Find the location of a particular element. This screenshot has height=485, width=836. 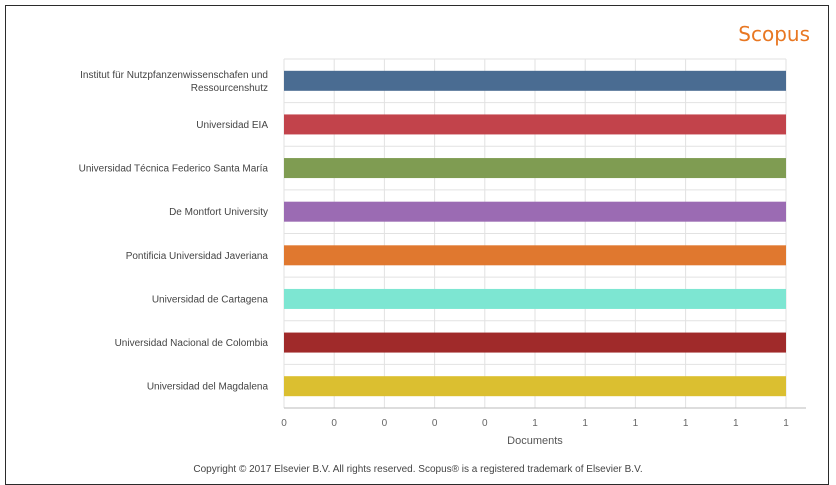

x-tick-label-2: 0 is located at coordinates (385, 423).